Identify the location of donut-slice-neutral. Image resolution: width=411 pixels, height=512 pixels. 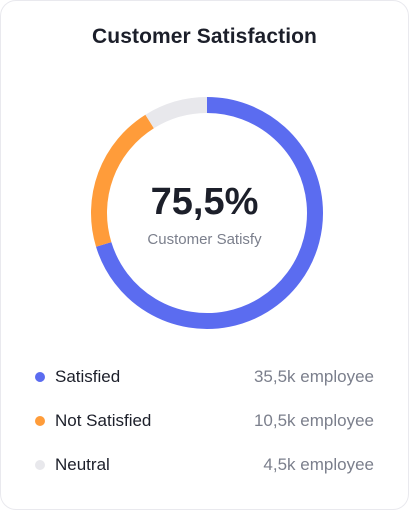
(176, 113).